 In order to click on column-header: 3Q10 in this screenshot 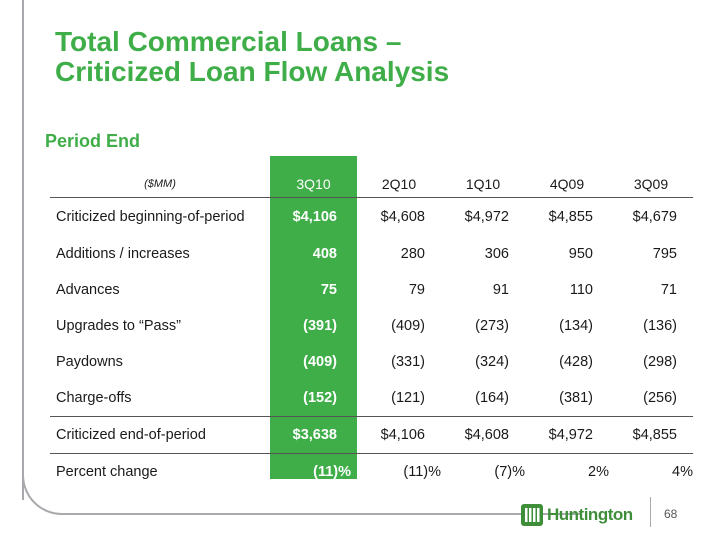, I will do `click(313, 184)`.